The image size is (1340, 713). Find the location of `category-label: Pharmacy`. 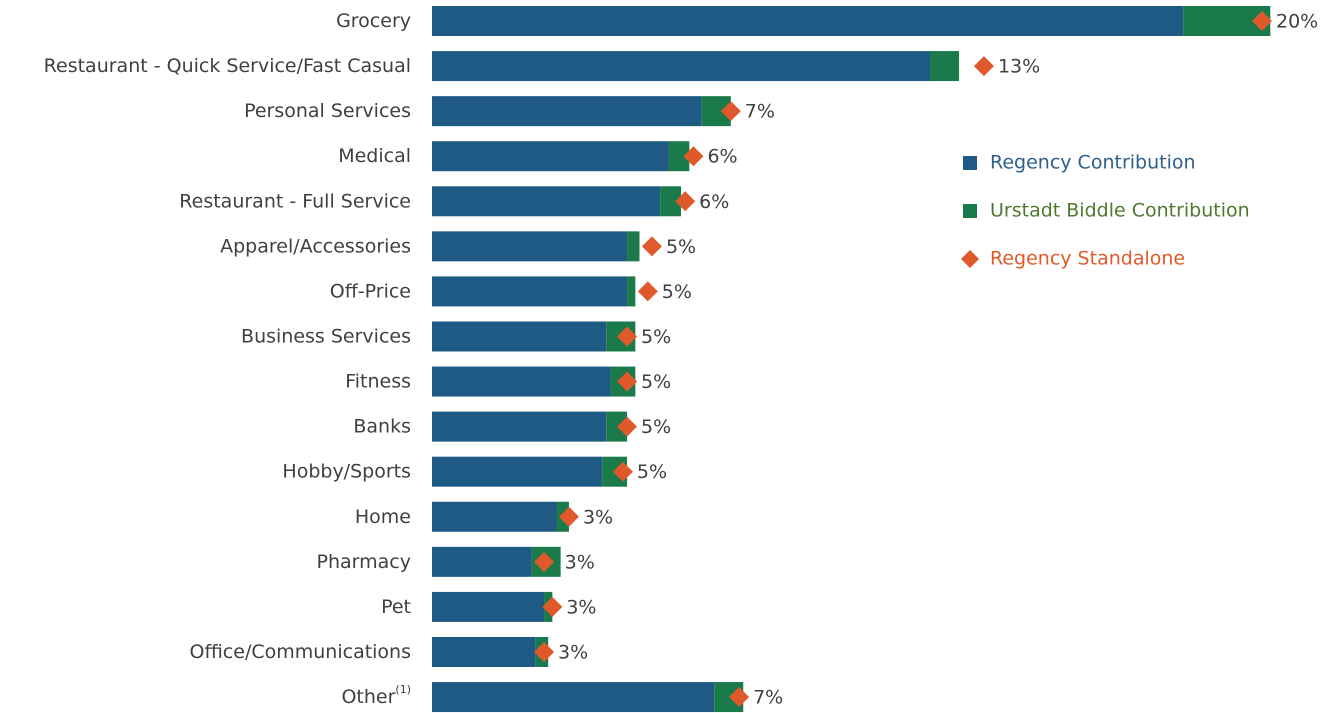

category-label: Pharmacy is located at coordinates (364, 561).